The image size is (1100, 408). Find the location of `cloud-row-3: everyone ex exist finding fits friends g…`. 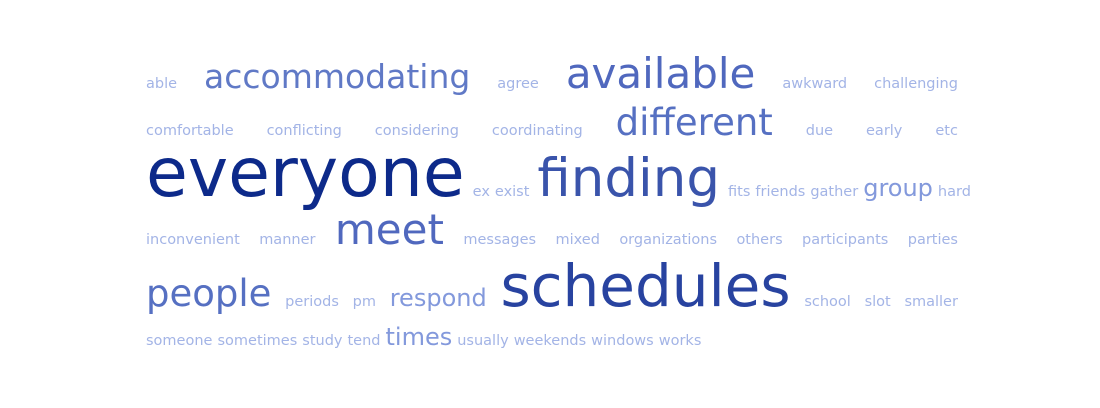

cloud-row-3: everyone ex exist finding fits friends g… is located at coordinates (558, 173).